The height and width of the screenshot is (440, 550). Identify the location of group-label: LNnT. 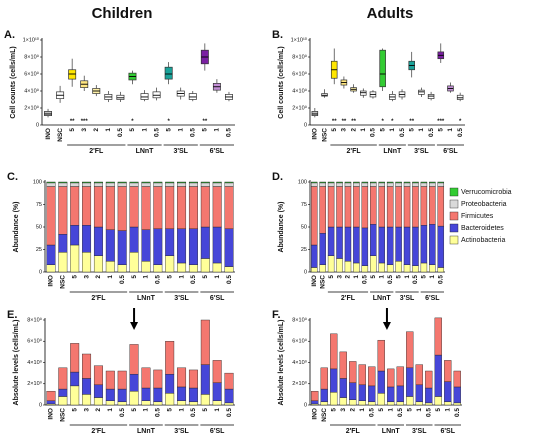
(391, 431).